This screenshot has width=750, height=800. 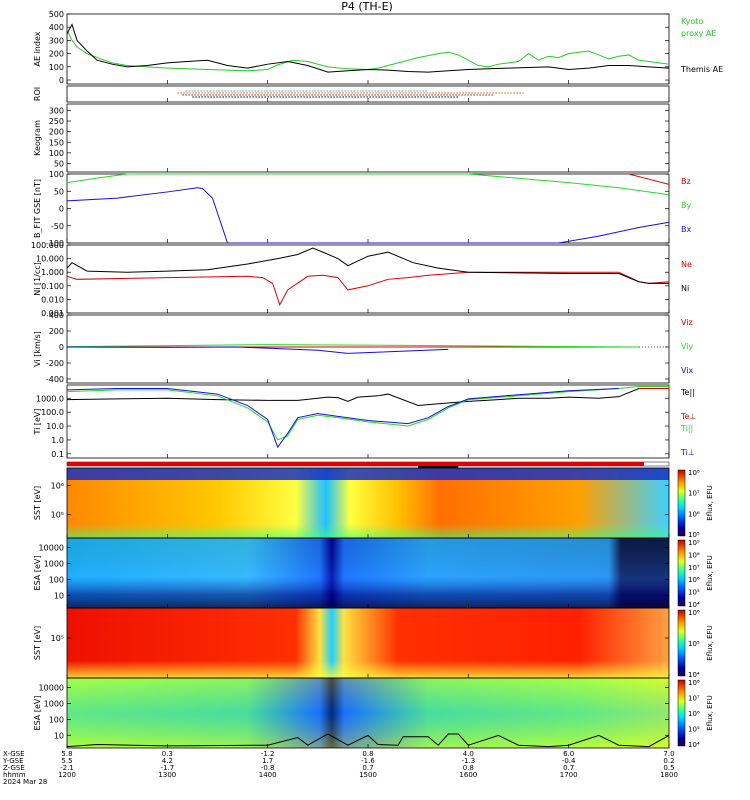 I want to click on orbit-row-label: 2024 Mar 28, so click(x=25, y=782).